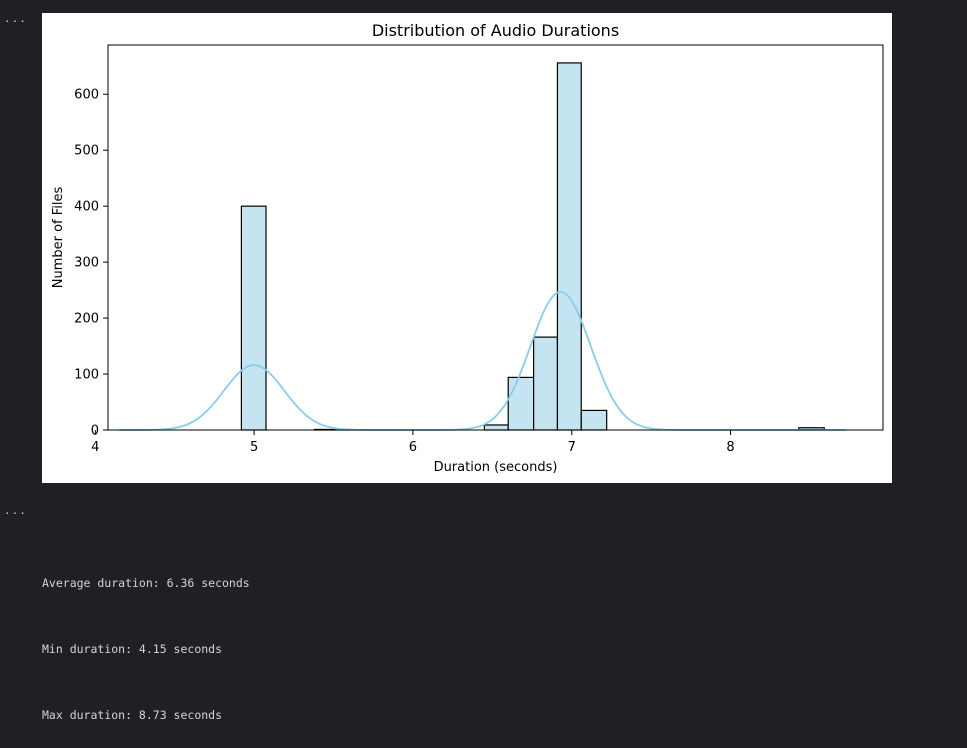 The image size is (967, 748). What do you see at coordinates (95, 431) in the screenshot?
I see `y-tick-label: 0` at bounding box center [95, 431].